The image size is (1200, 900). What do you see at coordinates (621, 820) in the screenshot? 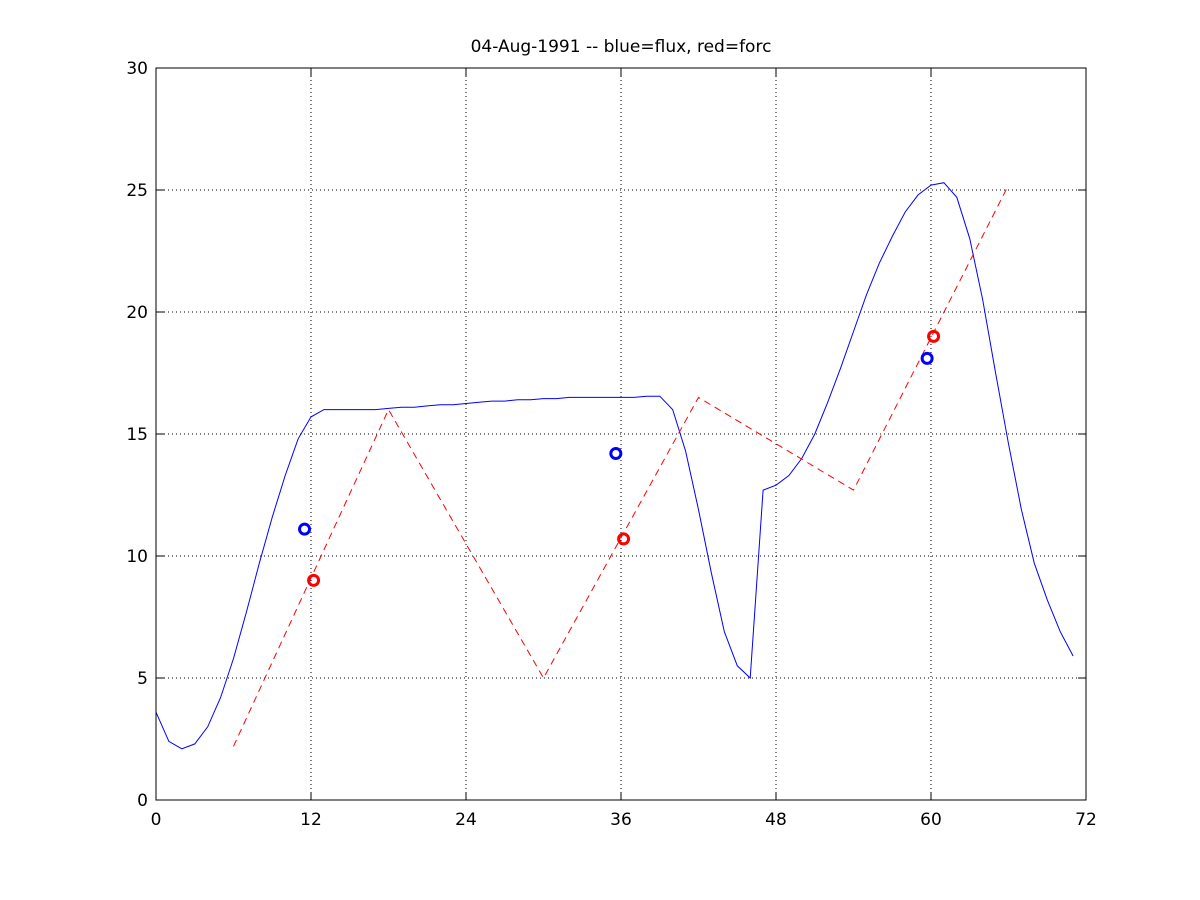
I see `x-tick-label: 36` at bounding box center [621, 820].